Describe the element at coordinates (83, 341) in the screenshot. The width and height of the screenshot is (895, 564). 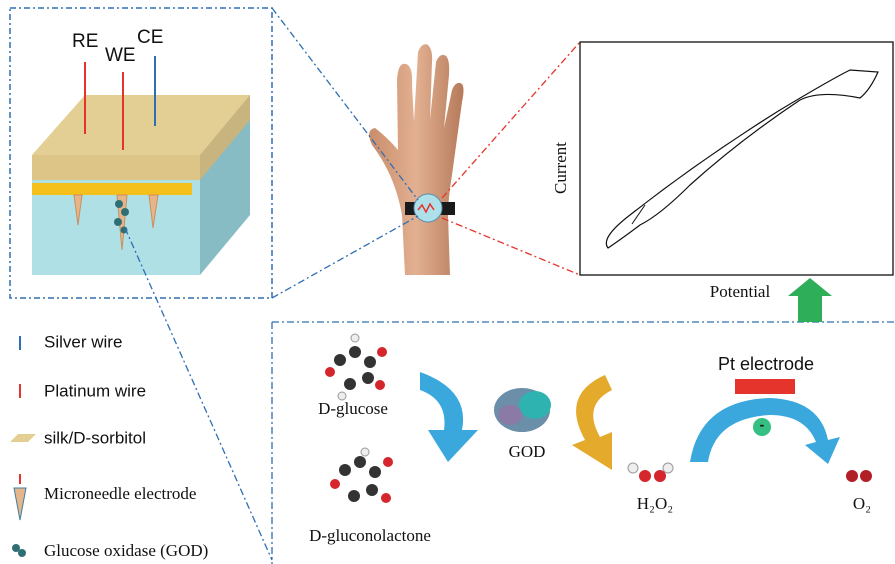
I see `legend-label: Silver wire` at that location.